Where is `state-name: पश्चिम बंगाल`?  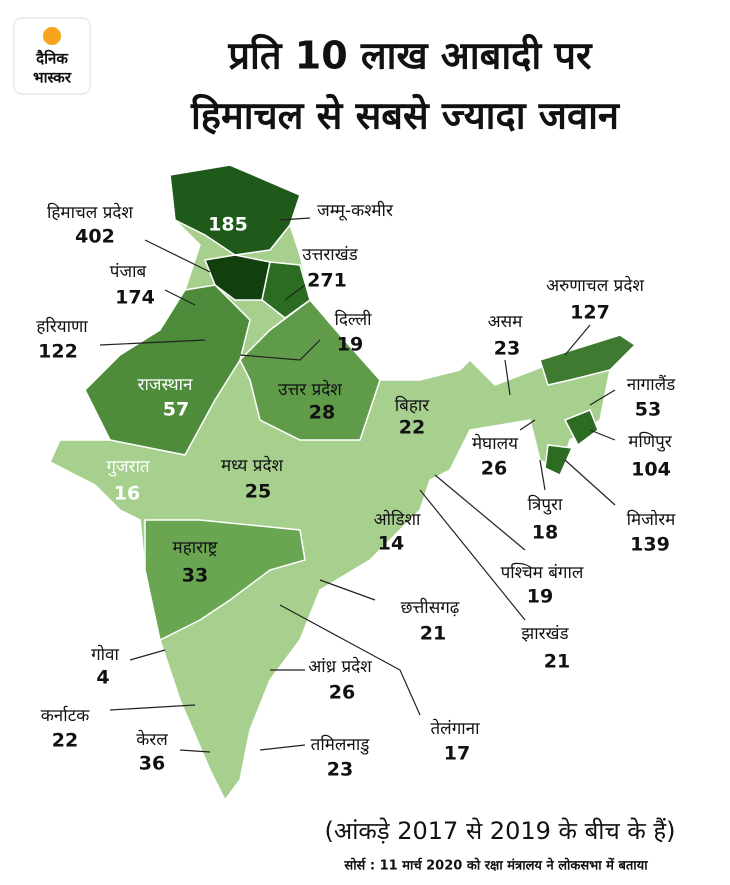
state-name: पश्चिम बंगाल is located at coordinates (542, 572).